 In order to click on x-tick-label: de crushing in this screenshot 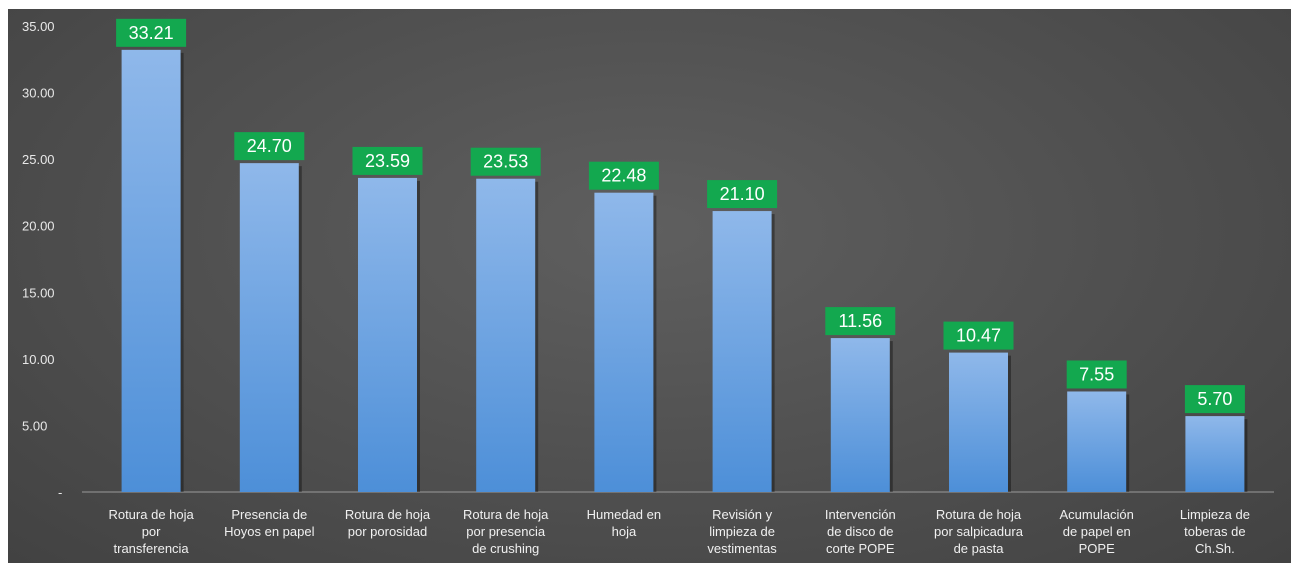, I will do `click(505, 548)`.